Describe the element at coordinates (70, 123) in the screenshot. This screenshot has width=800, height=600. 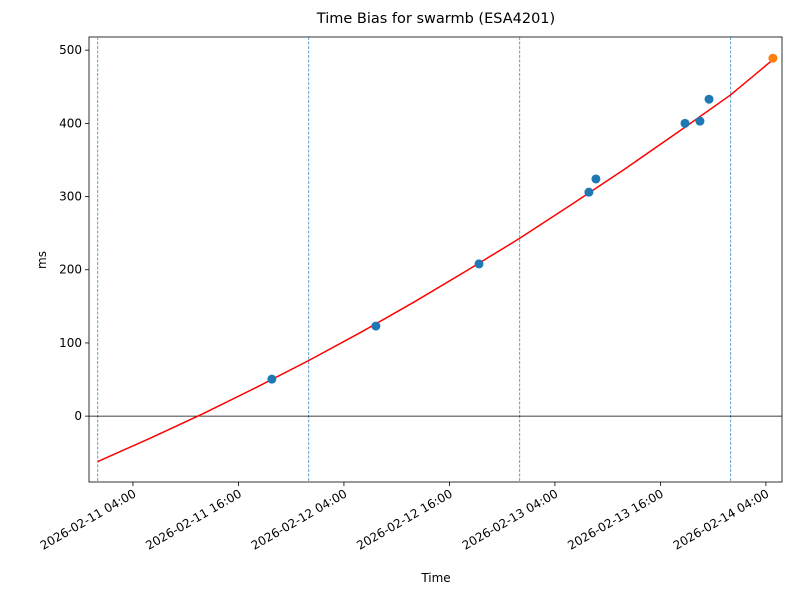
I see `y-tick-label: 400` at that location.